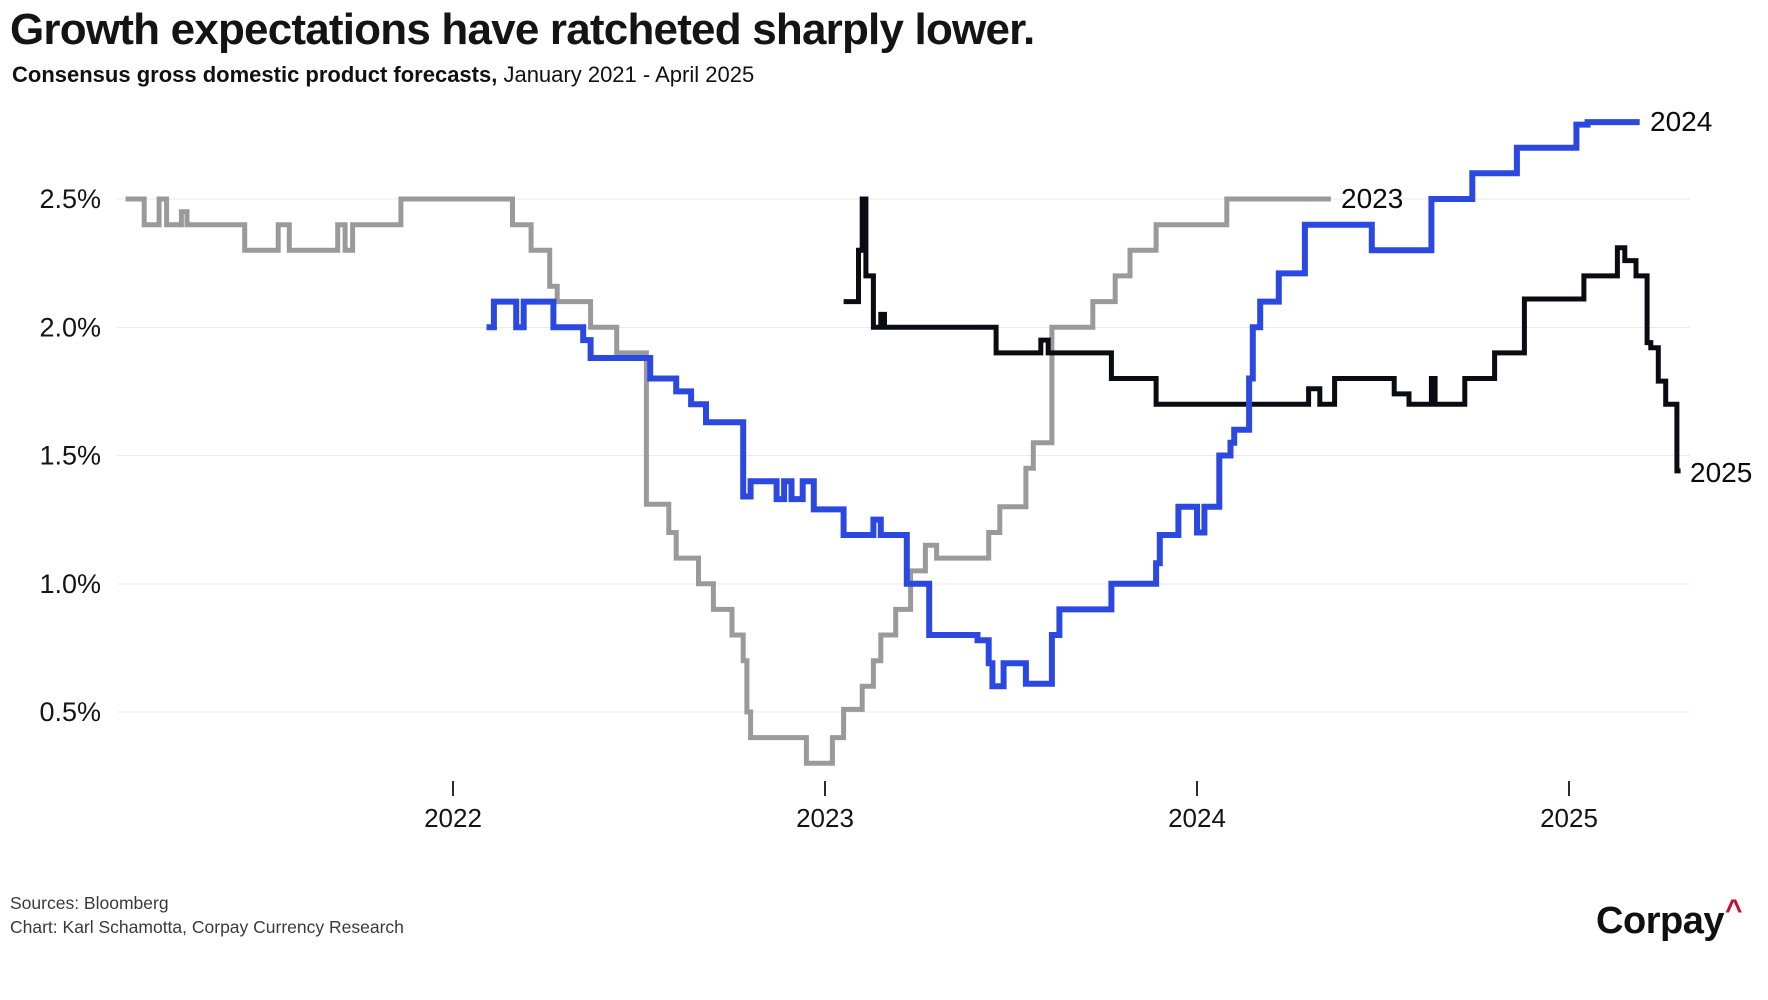  Describe the element at coordinates (1197, 818) in the screenshot. I see `x-axis-label: 2024` at that location.